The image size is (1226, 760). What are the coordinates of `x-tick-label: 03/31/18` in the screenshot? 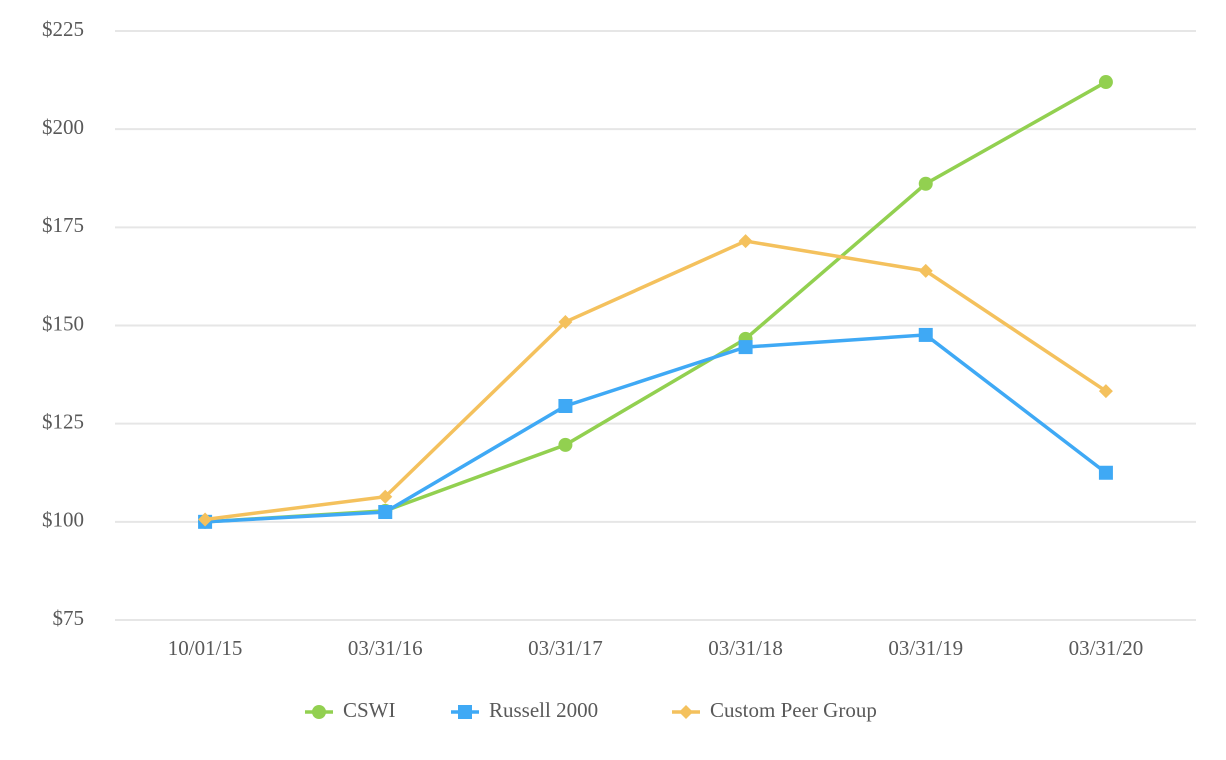 It's located at (745, 648).